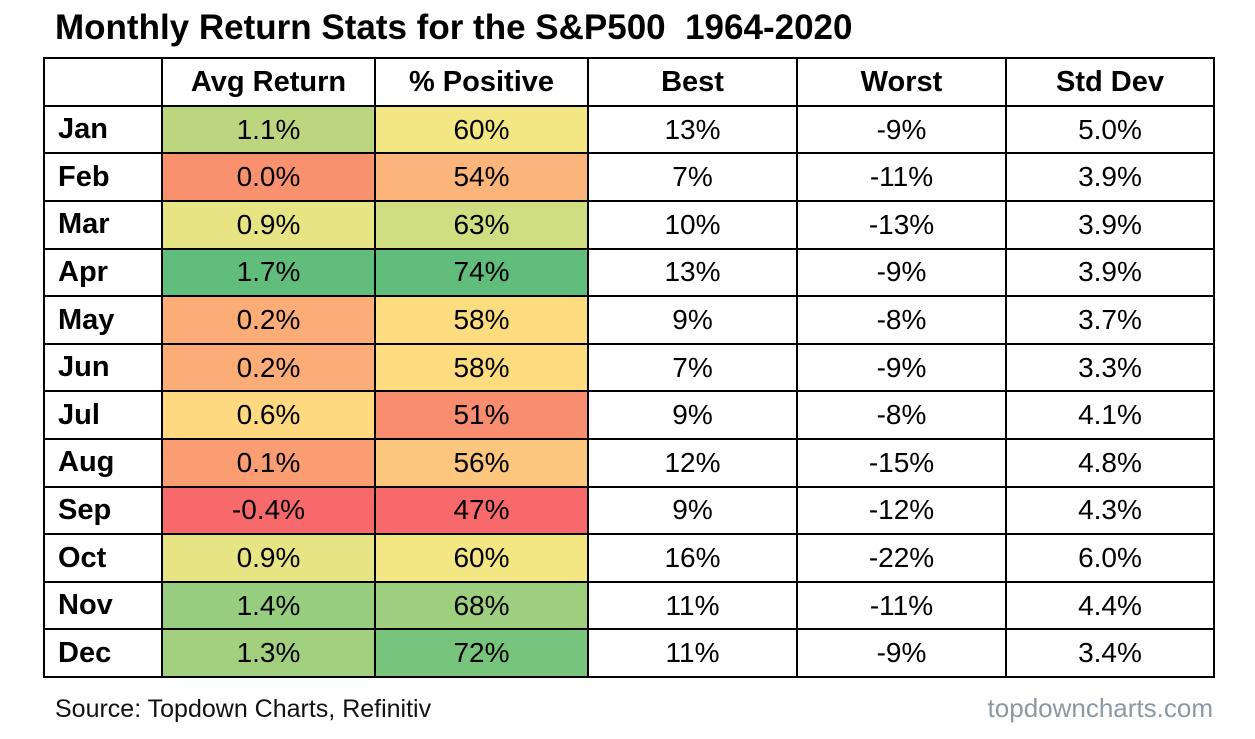  I want to click on table-row: Dec 1.3% 72% 11% -9% 3.4%, so click(629, 653).